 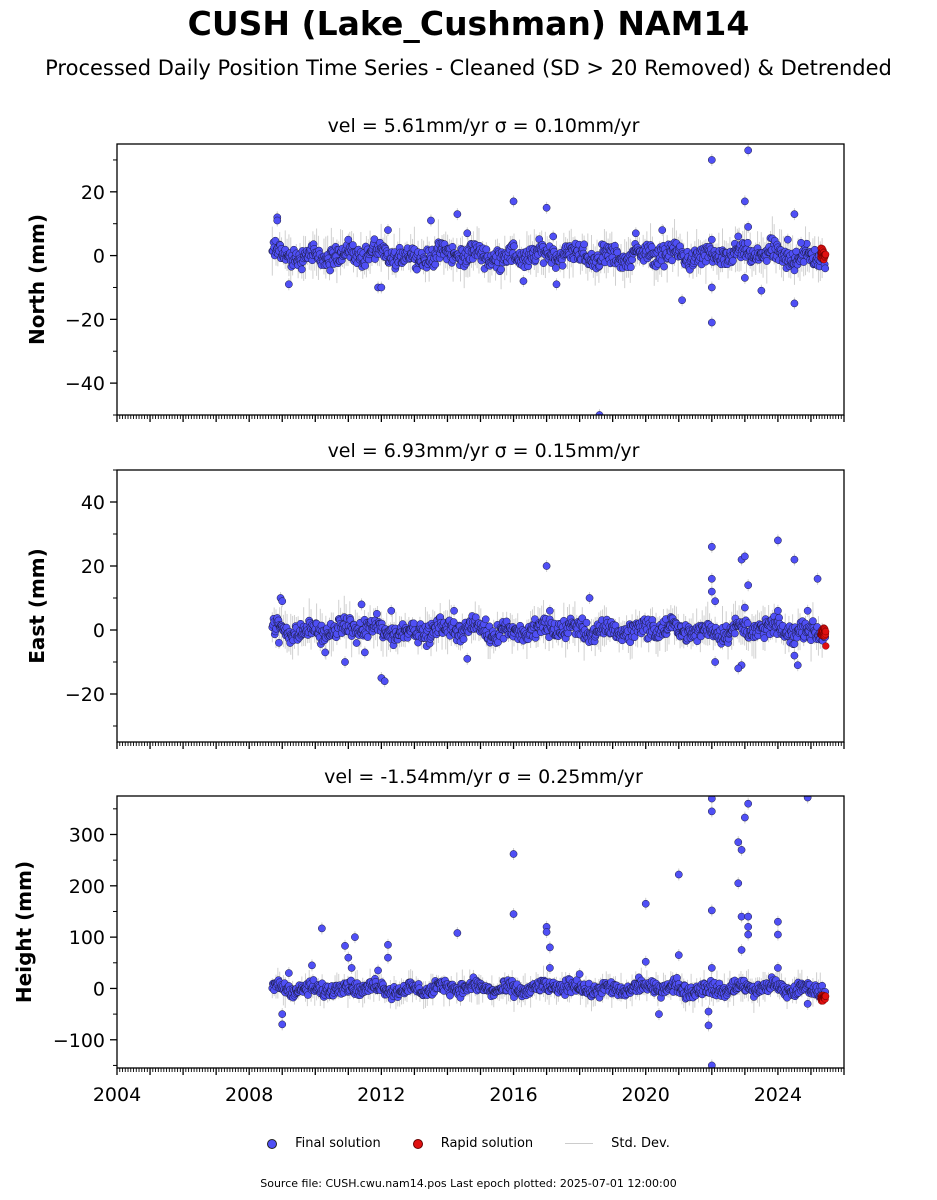 What do you see at coordinates (249, 1095) in the screenshot?
I see `x-tick-label: 2008` at bounding box center [249, 1095].